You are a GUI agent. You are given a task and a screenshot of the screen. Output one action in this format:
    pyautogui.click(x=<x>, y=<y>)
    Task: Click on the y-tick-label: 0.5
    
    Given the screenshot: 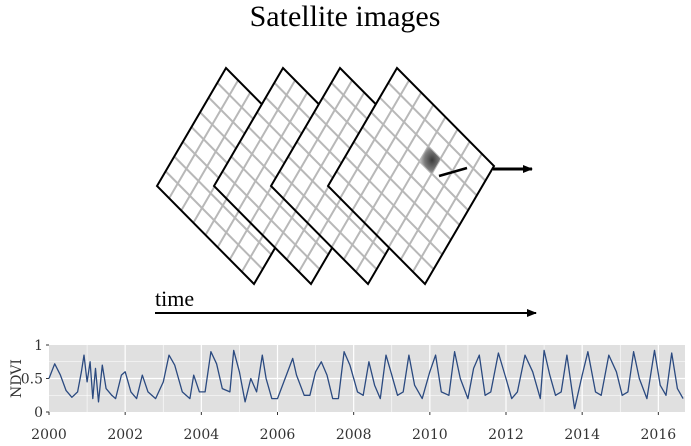 What is the action you would take?
    pyautogui.click(x=32, y=380)
    